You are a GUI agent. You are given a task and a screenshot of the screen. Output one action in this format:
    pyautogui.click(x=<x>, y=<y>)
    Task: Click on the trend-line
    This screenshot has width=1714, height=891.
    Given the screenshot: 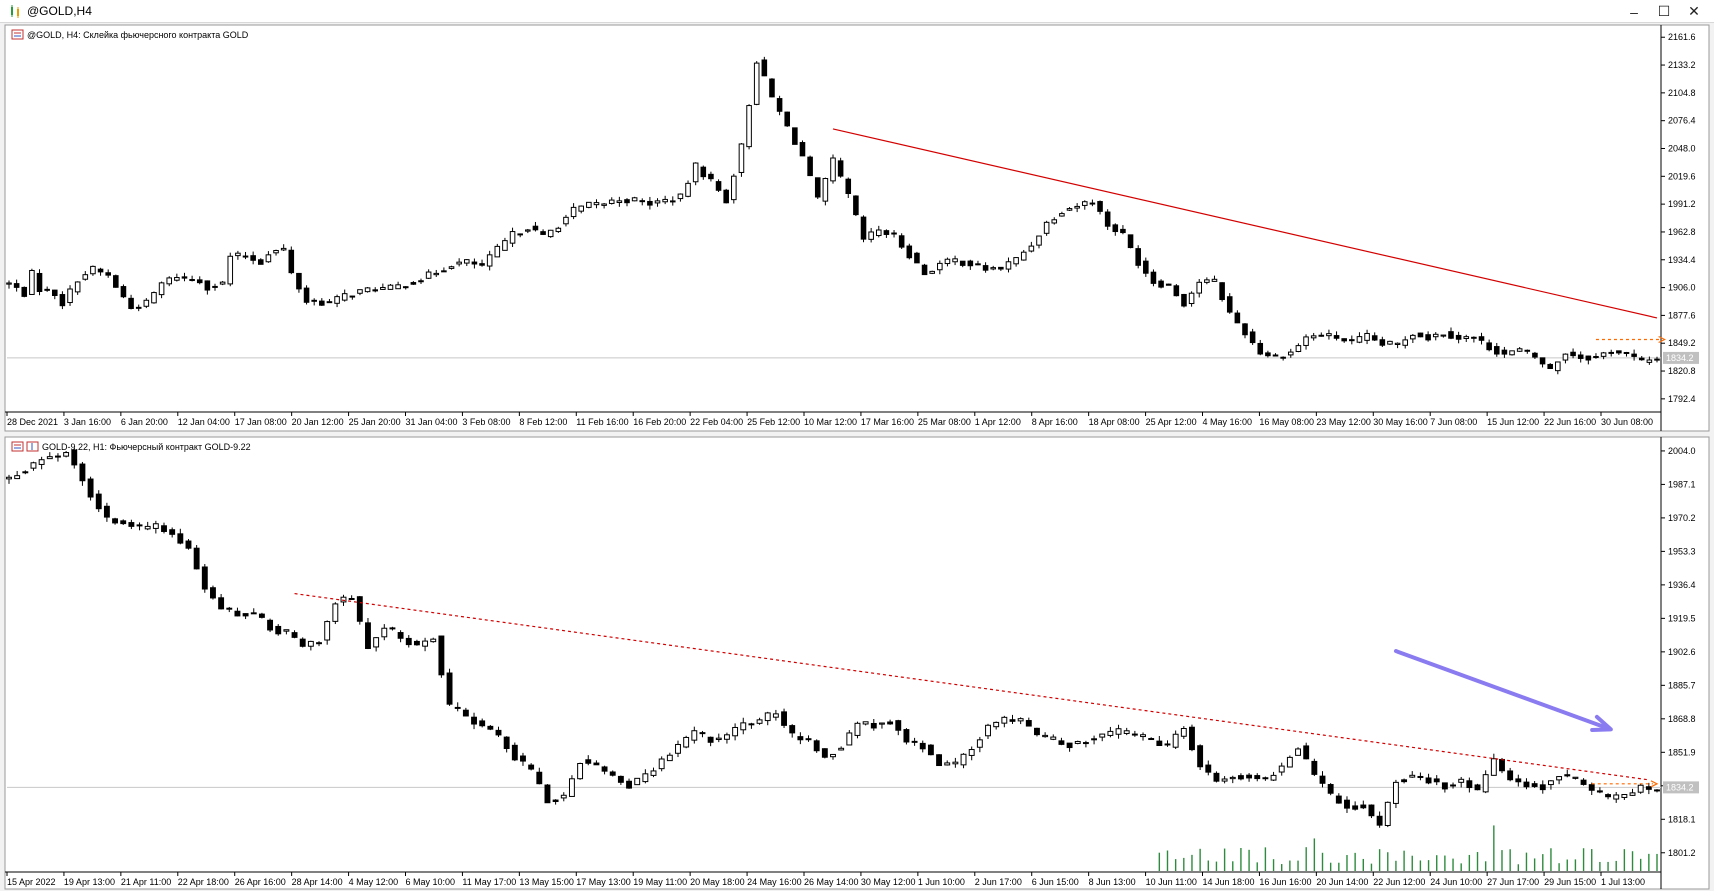 What is the action you would take?
    pyautogui.click(x=1245, y=223)
    